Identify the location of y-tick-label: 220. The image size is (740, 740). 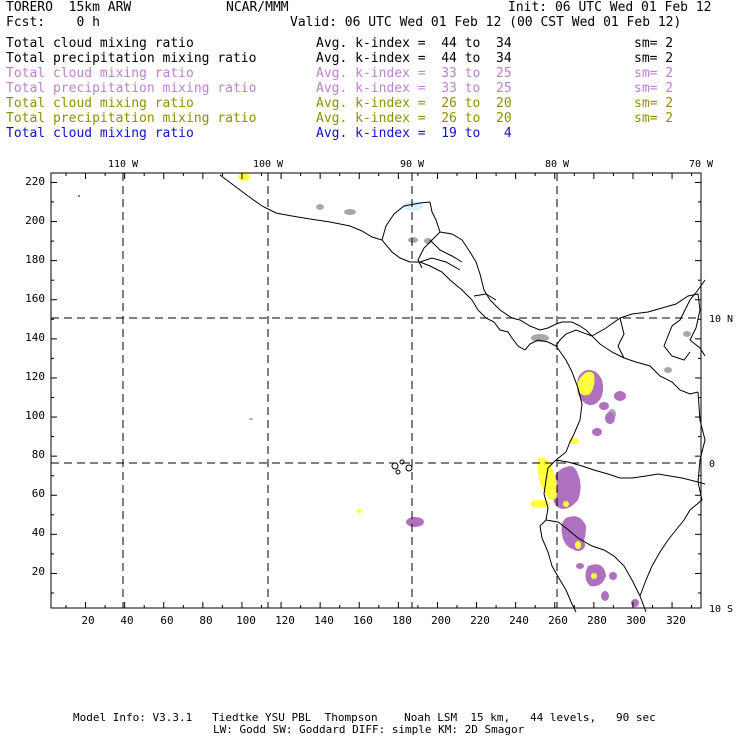
(35, 181).